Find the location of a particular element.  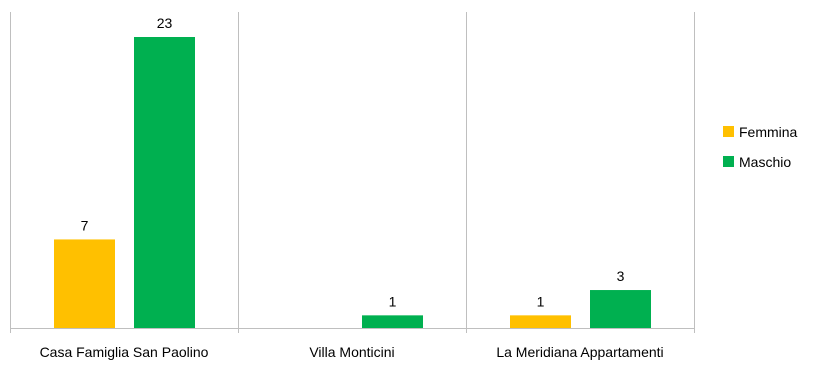

chart-legend: Femmina Maschio is located at coordinates (760, 147).